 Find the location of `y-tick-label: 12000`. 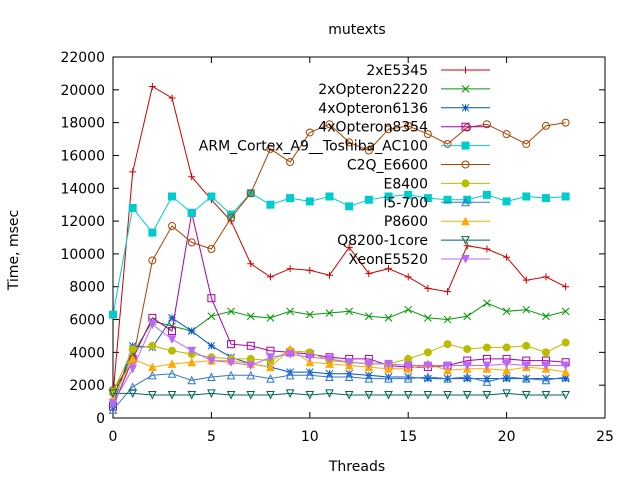

y-tick-label: 12000 is located at coordinates (82, 222).